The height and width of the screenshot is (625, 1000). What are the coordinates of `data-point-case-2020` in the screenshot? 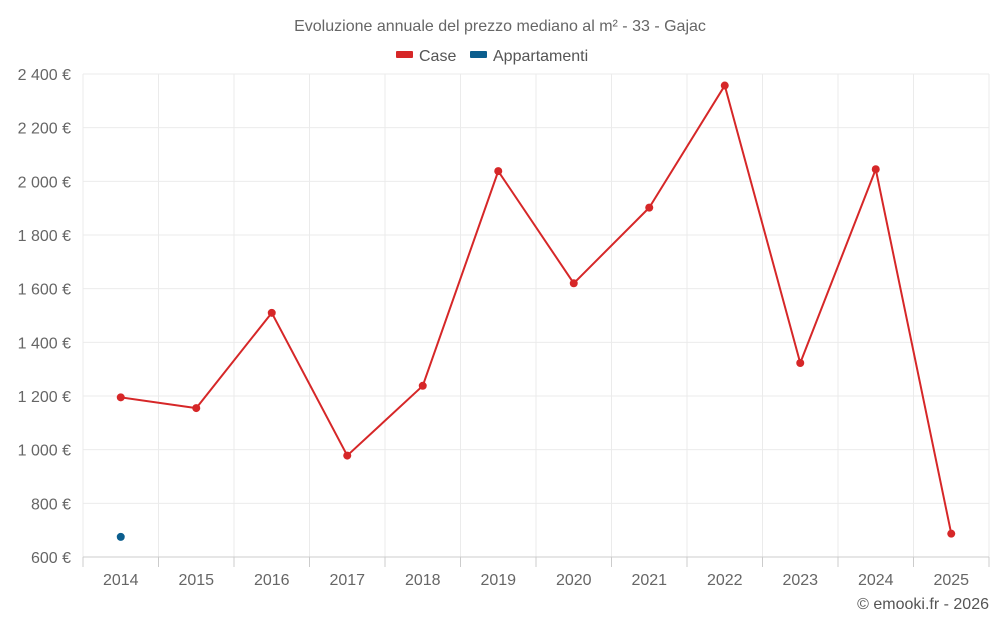 It's located at (573, 283).